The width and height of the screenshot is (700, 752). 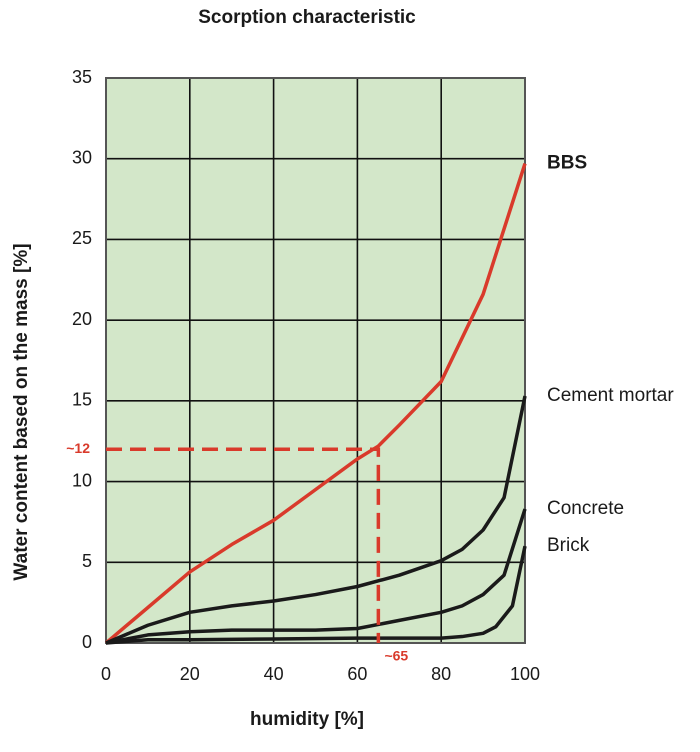 What do you see at coordinates (78, 448) in the screenshot?
I see `annotation-label: ~12` at bounding box center [78, 448].